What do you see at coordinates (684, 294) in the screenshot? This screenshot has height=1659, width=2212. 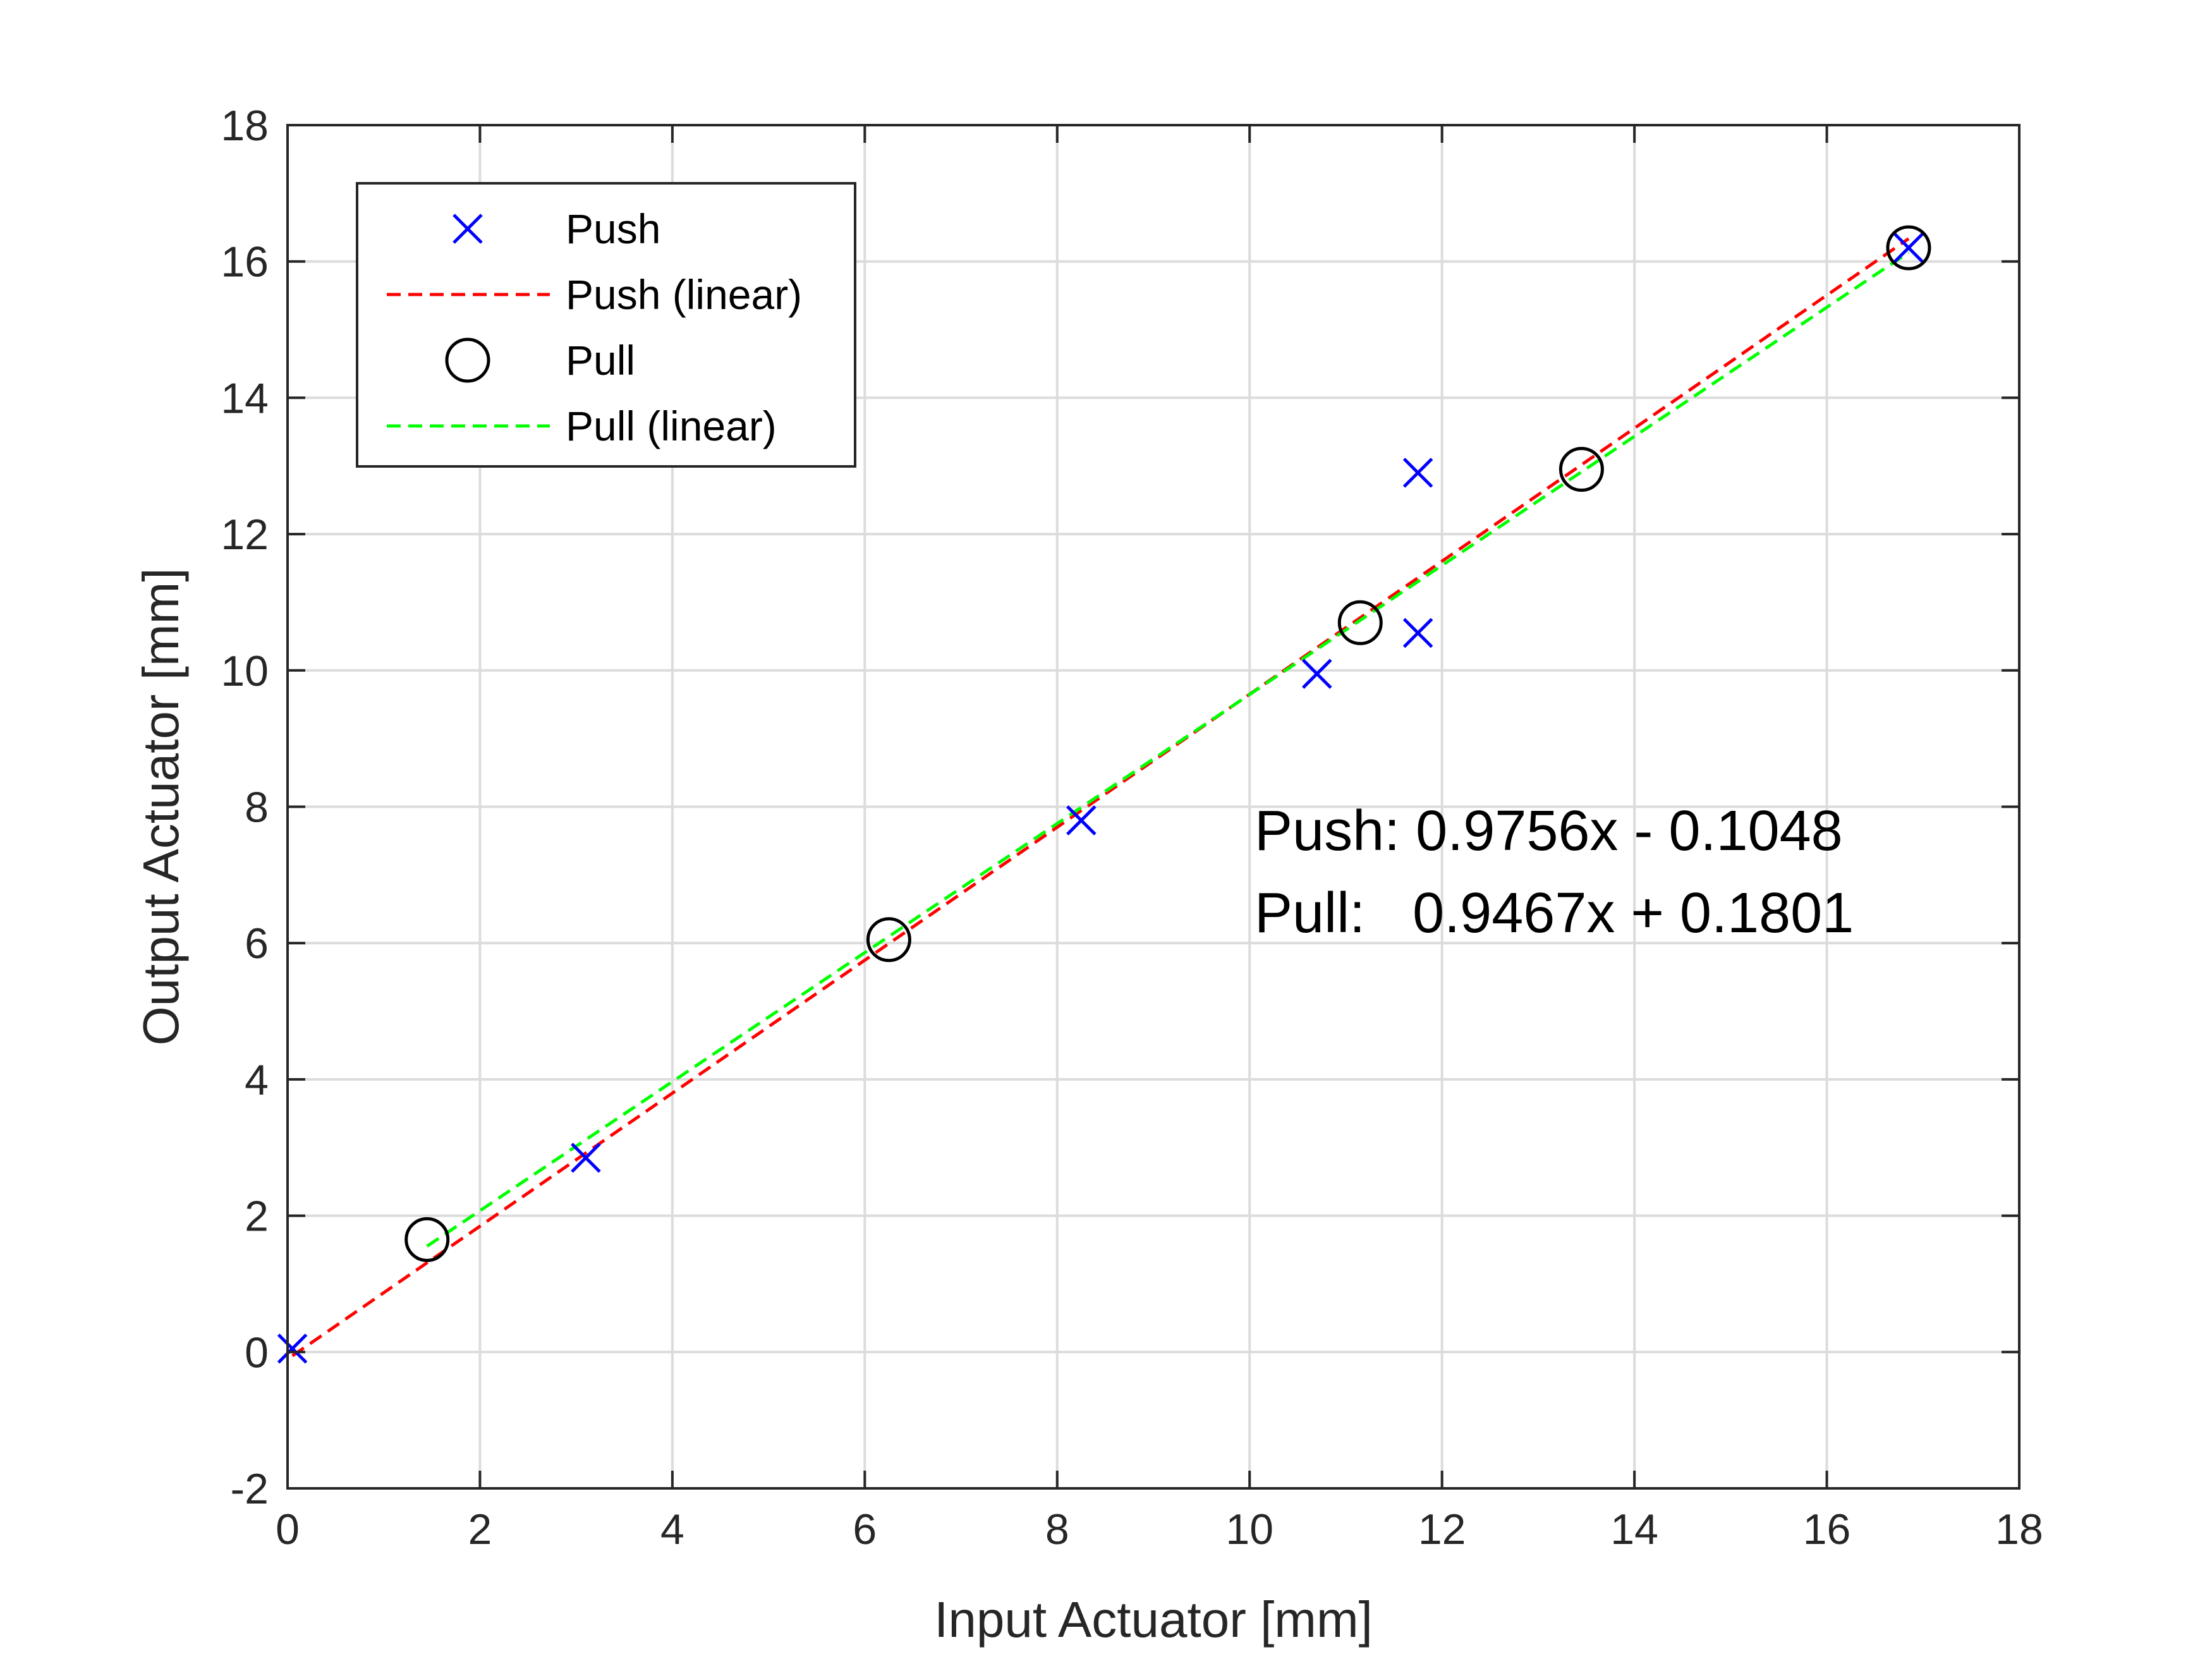 I see `legend-label: Push (linear)` at bounding box center [684, 294].